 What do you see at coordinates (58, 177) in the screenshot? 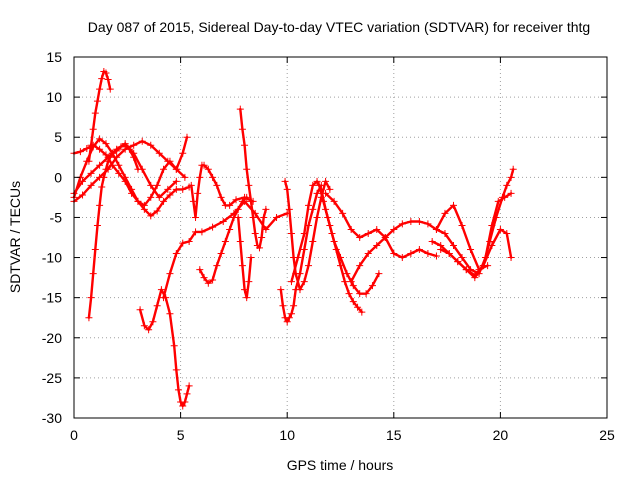
I see `y-tick-label: 0` at bounding box center [58, 177].